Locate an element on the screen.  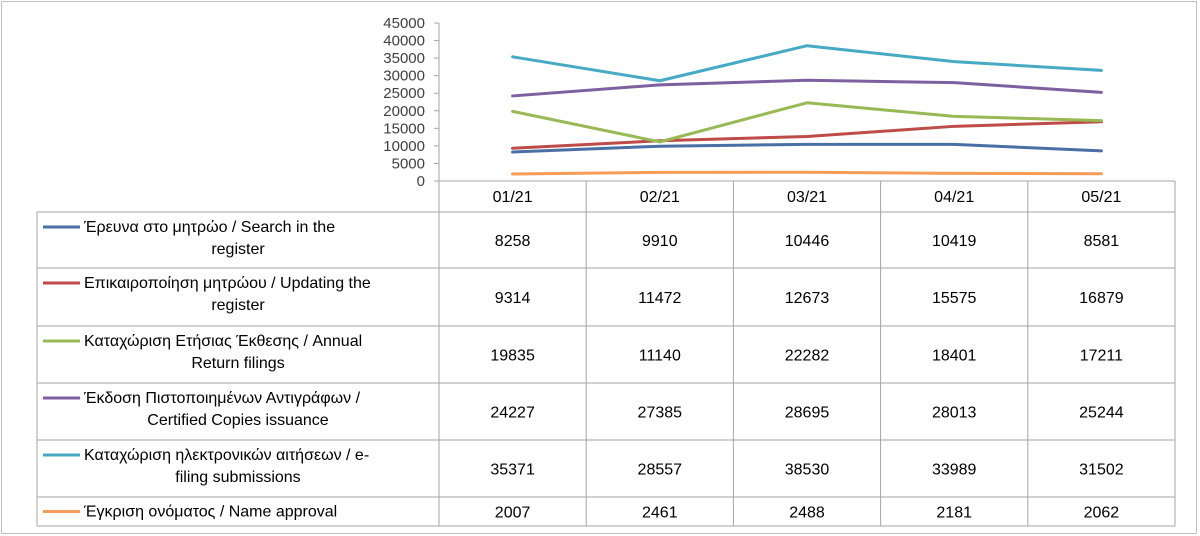
table-cell-value: 9314 is located at coordinates (513, 298).